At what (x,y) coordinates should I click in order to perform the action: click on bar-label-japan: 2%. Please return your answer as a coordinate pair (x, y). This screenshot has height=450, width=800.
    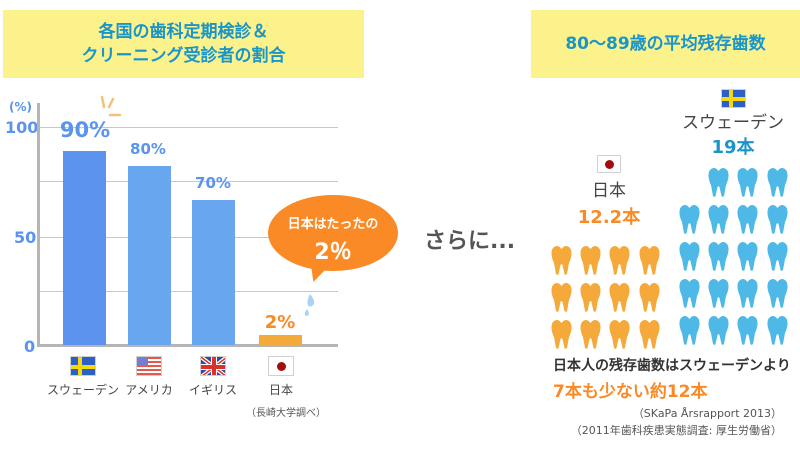
    Looking at the image, I should click on (280, 322).